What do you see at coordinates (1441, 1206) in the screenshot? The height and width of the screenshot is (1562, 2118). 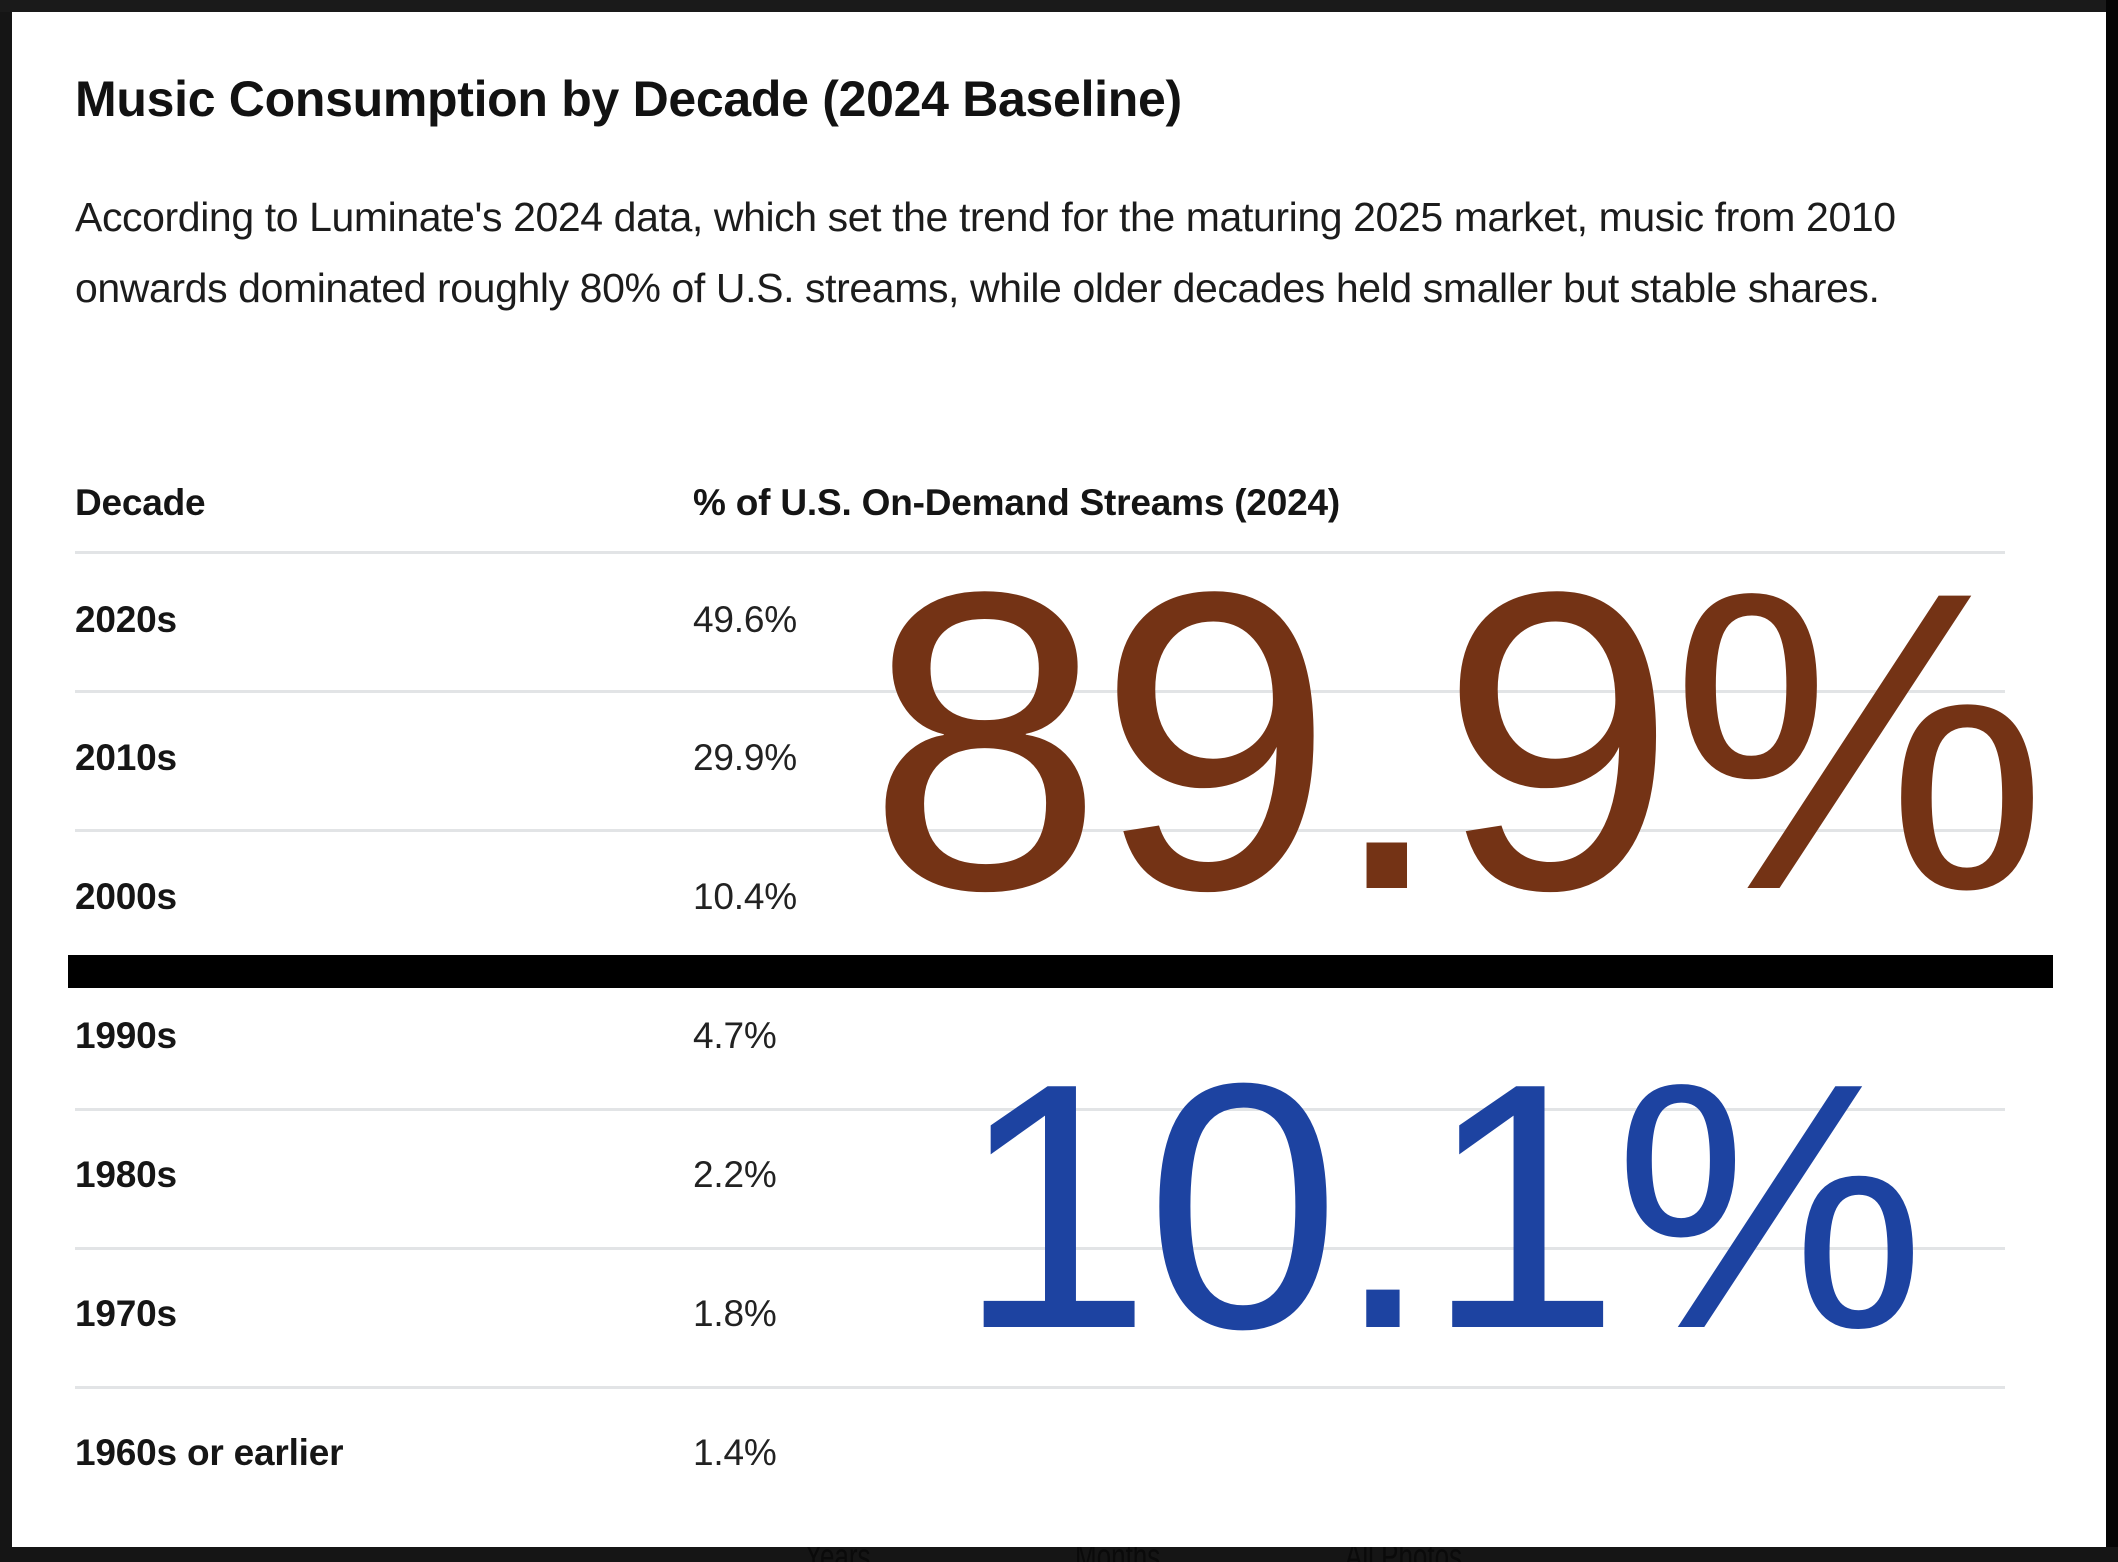 I see `legacy-share-total: 10.1%` at bounding box center [1441, 1206].